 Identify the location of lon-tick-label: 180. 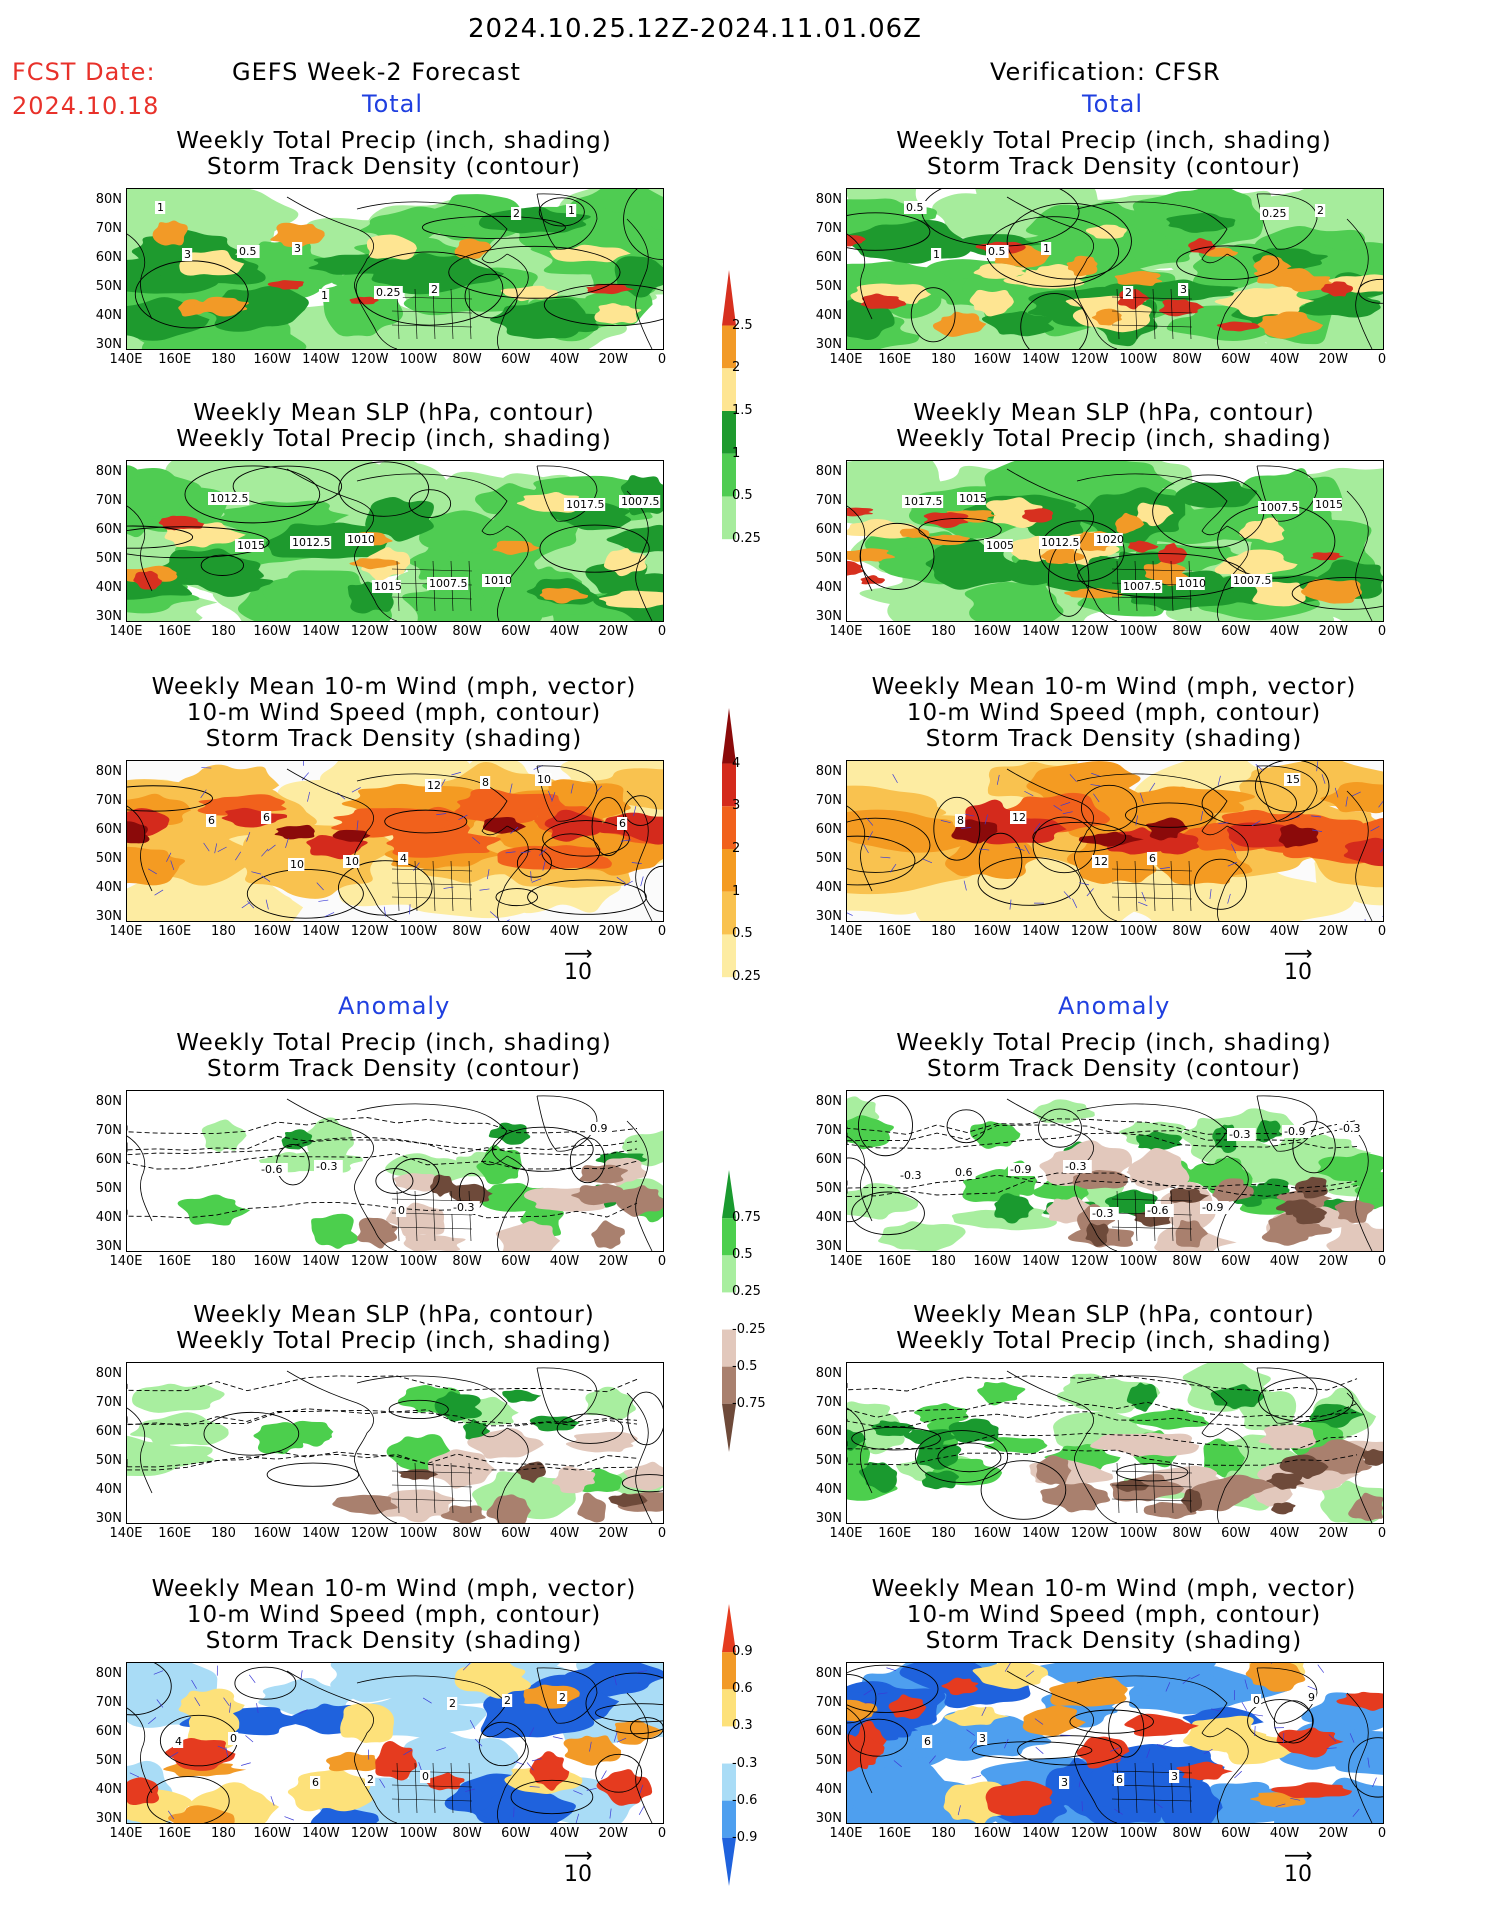
(223, 1833).